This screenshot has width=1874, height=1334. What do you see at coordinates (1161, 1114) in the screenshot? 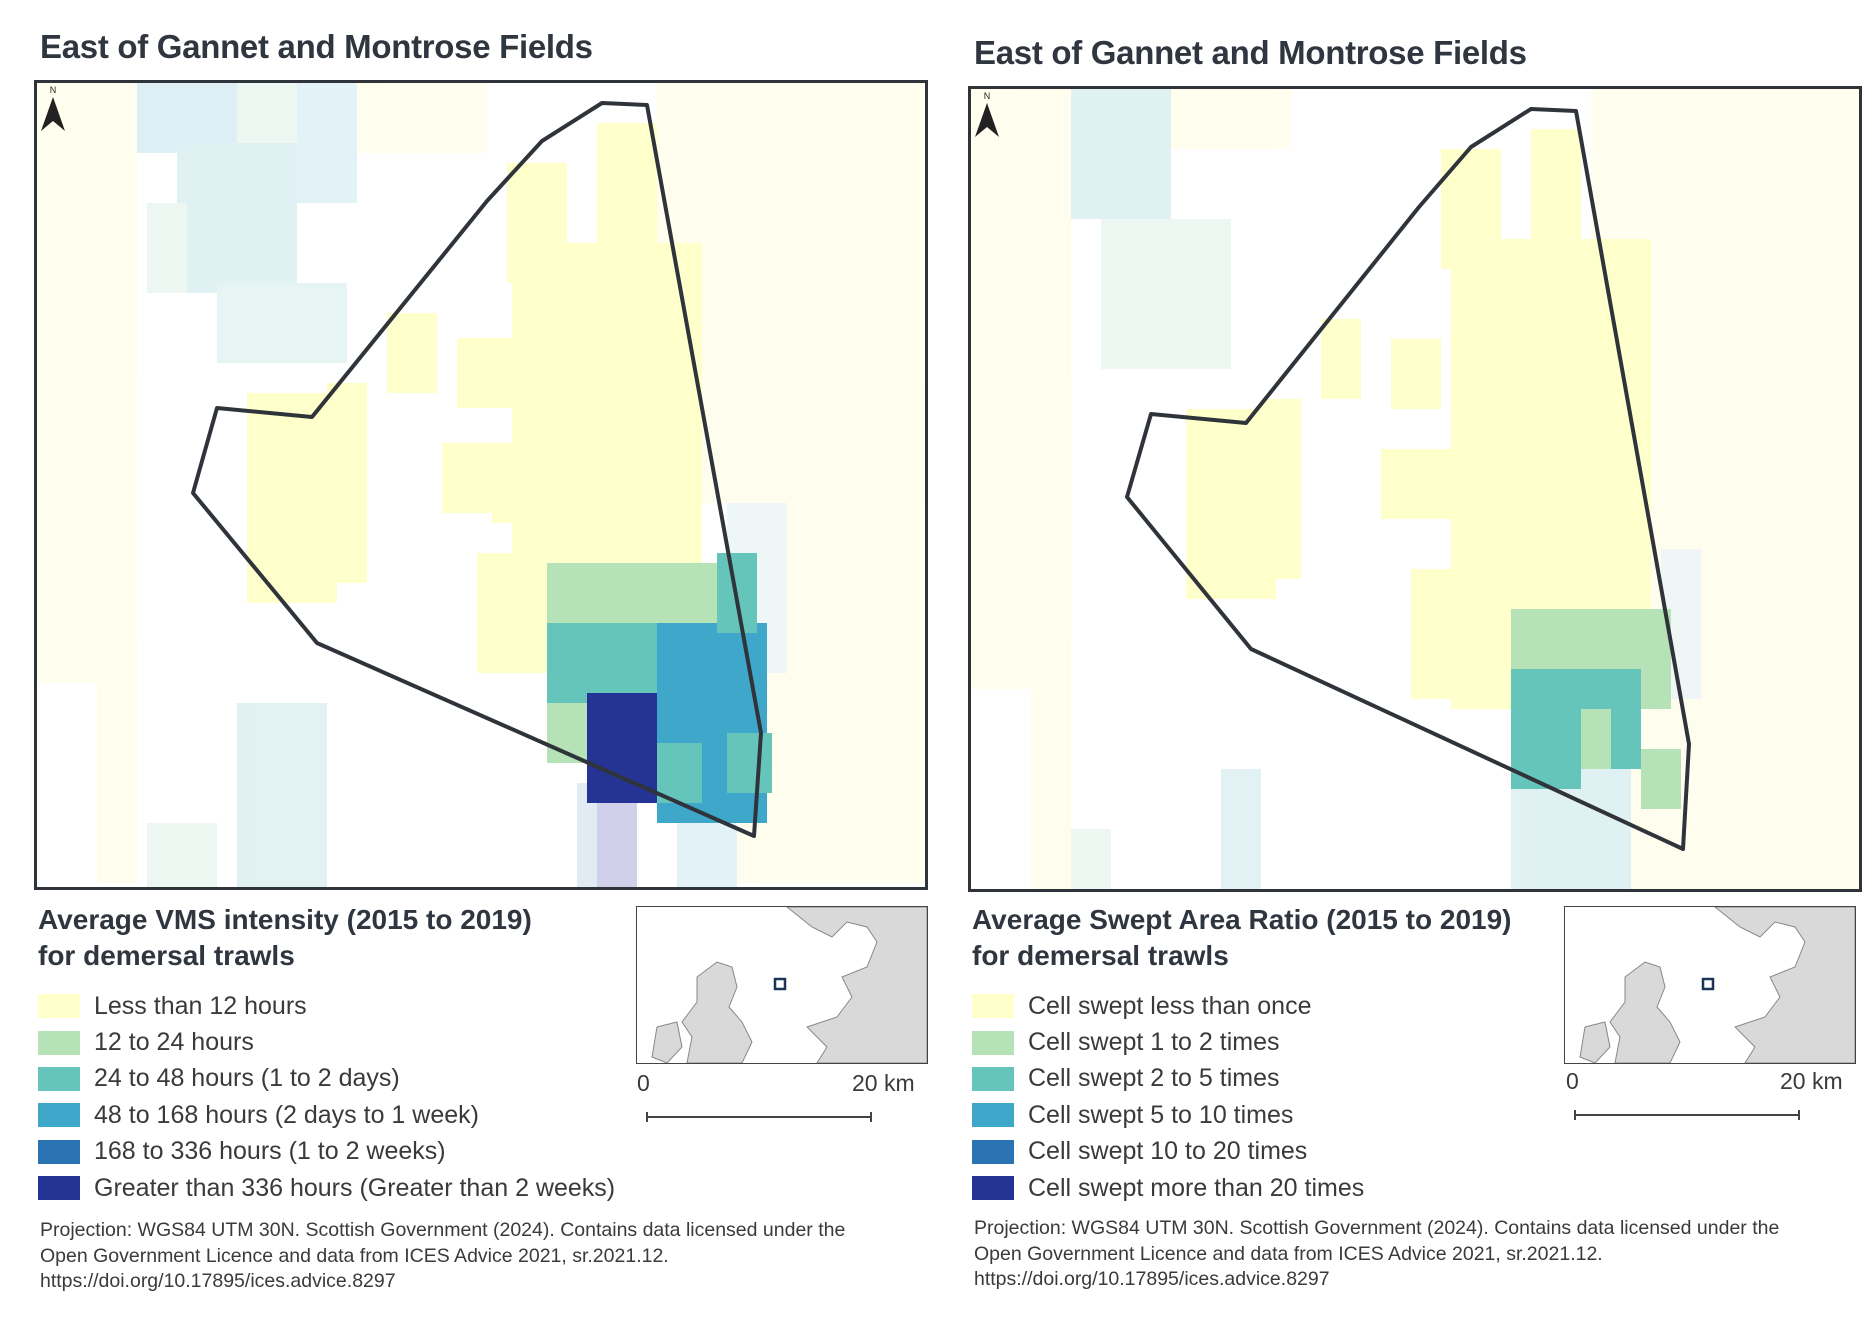
I see `legend-label: Cell swept 5 to 10 times` at bounding box center [1161, 1114].